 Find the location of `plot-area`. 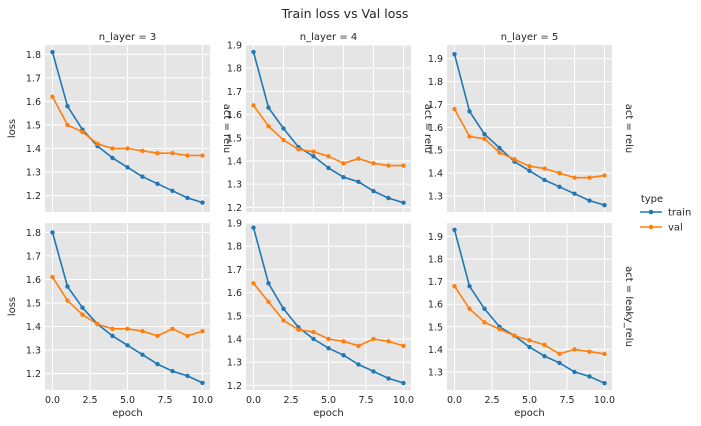

plot-area is located at coordinates (529, 128).